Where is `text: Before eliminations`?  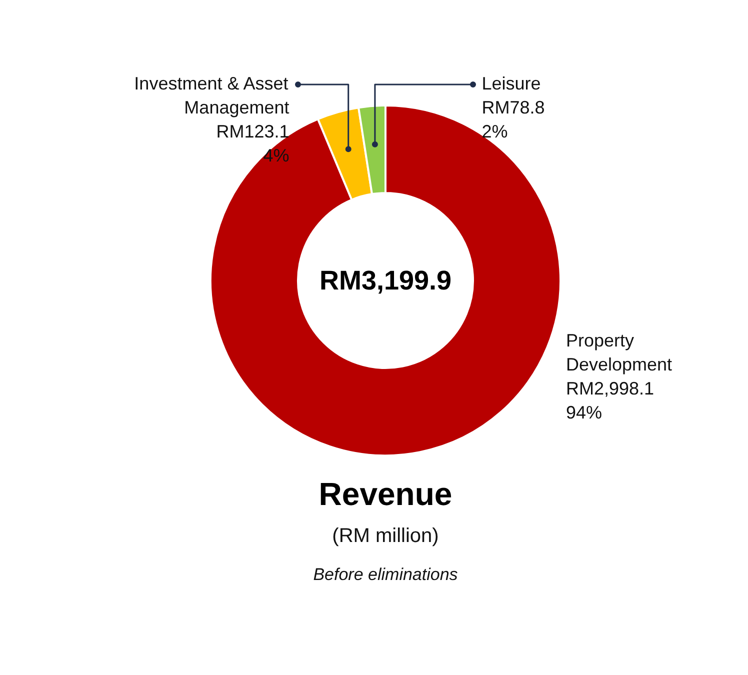 text: Before eliminations is located at coordinates (385, 574).